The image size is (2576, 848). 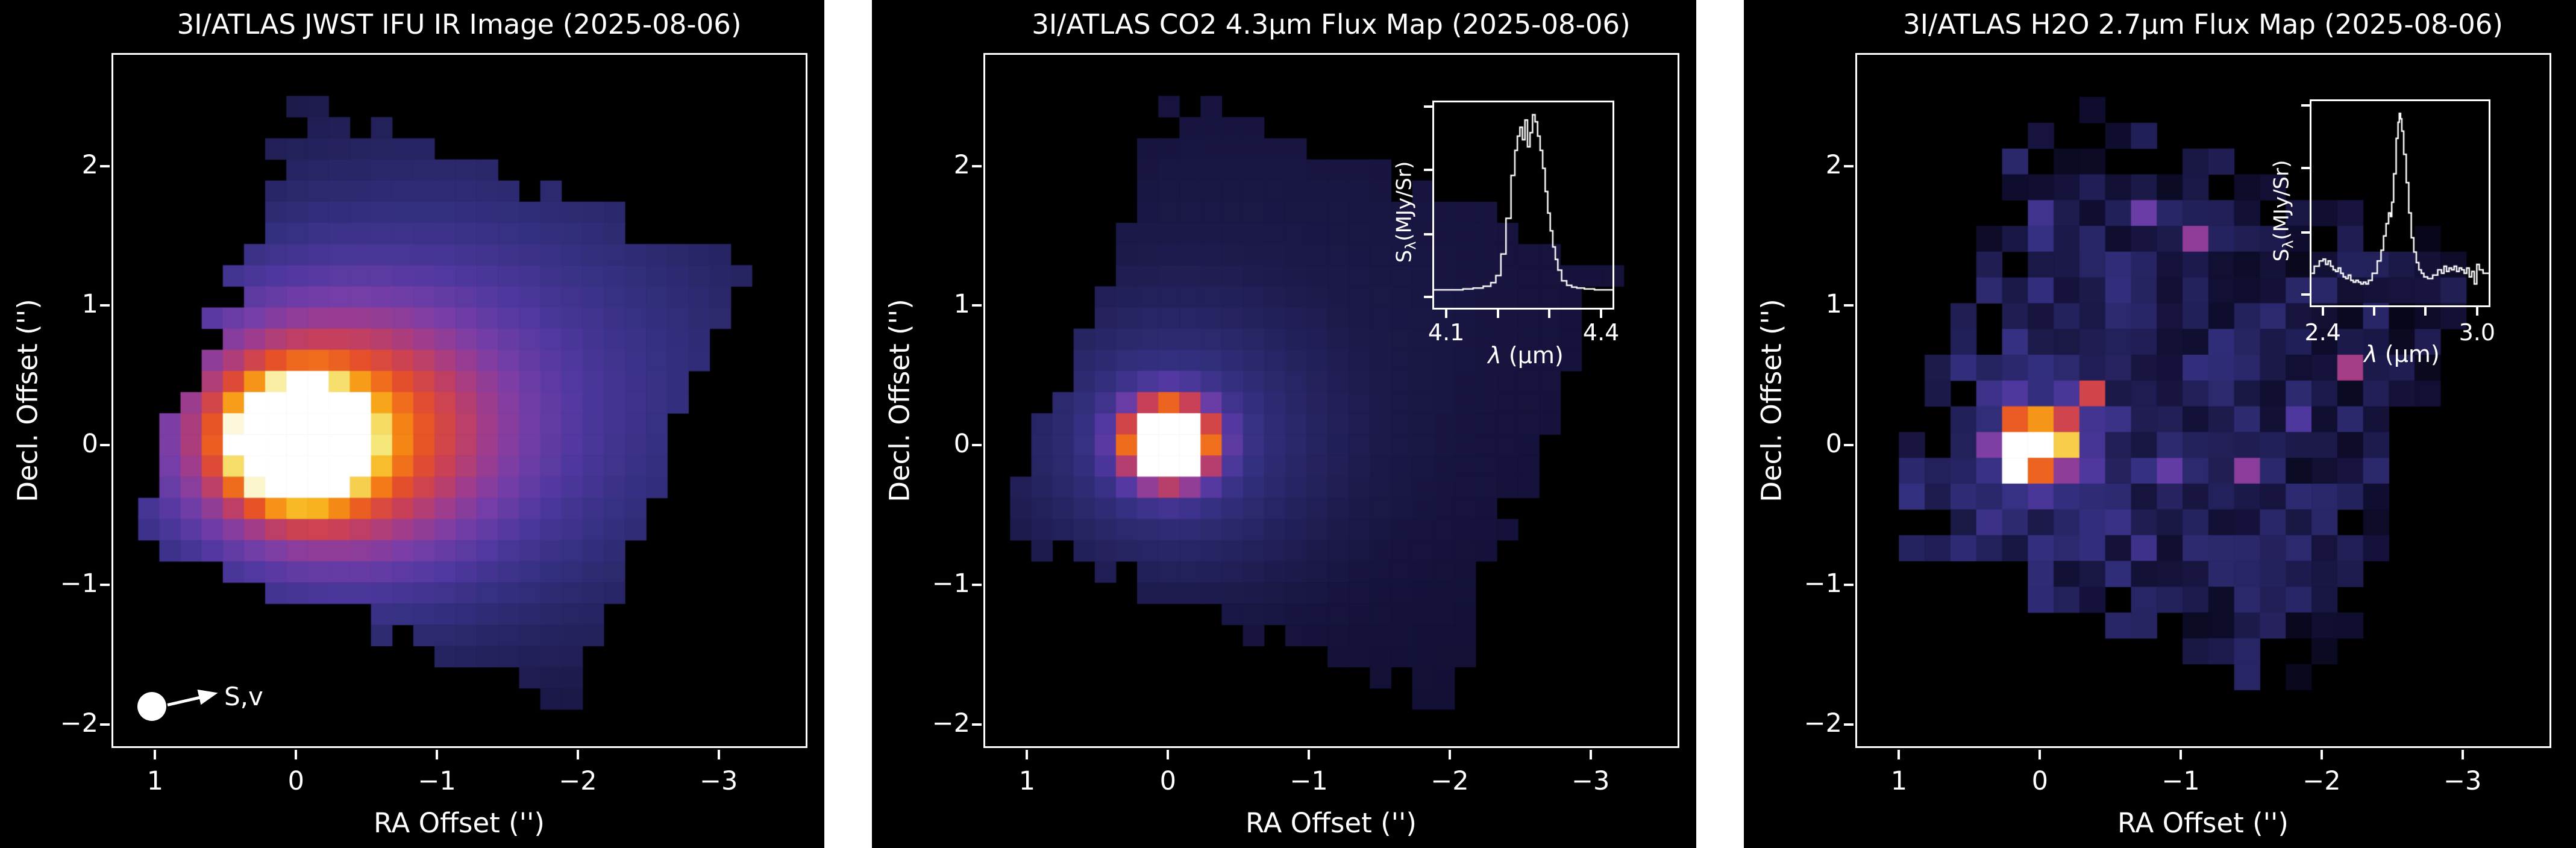 What do you see at coordinates (1523, 206) in the screenshot?
I see `co2-spectrum-inset` at bounding box center [1523, 206].